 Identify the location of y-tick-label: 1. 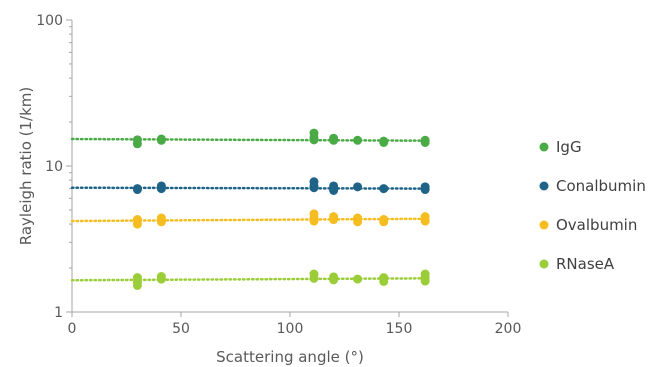
(58, 313).